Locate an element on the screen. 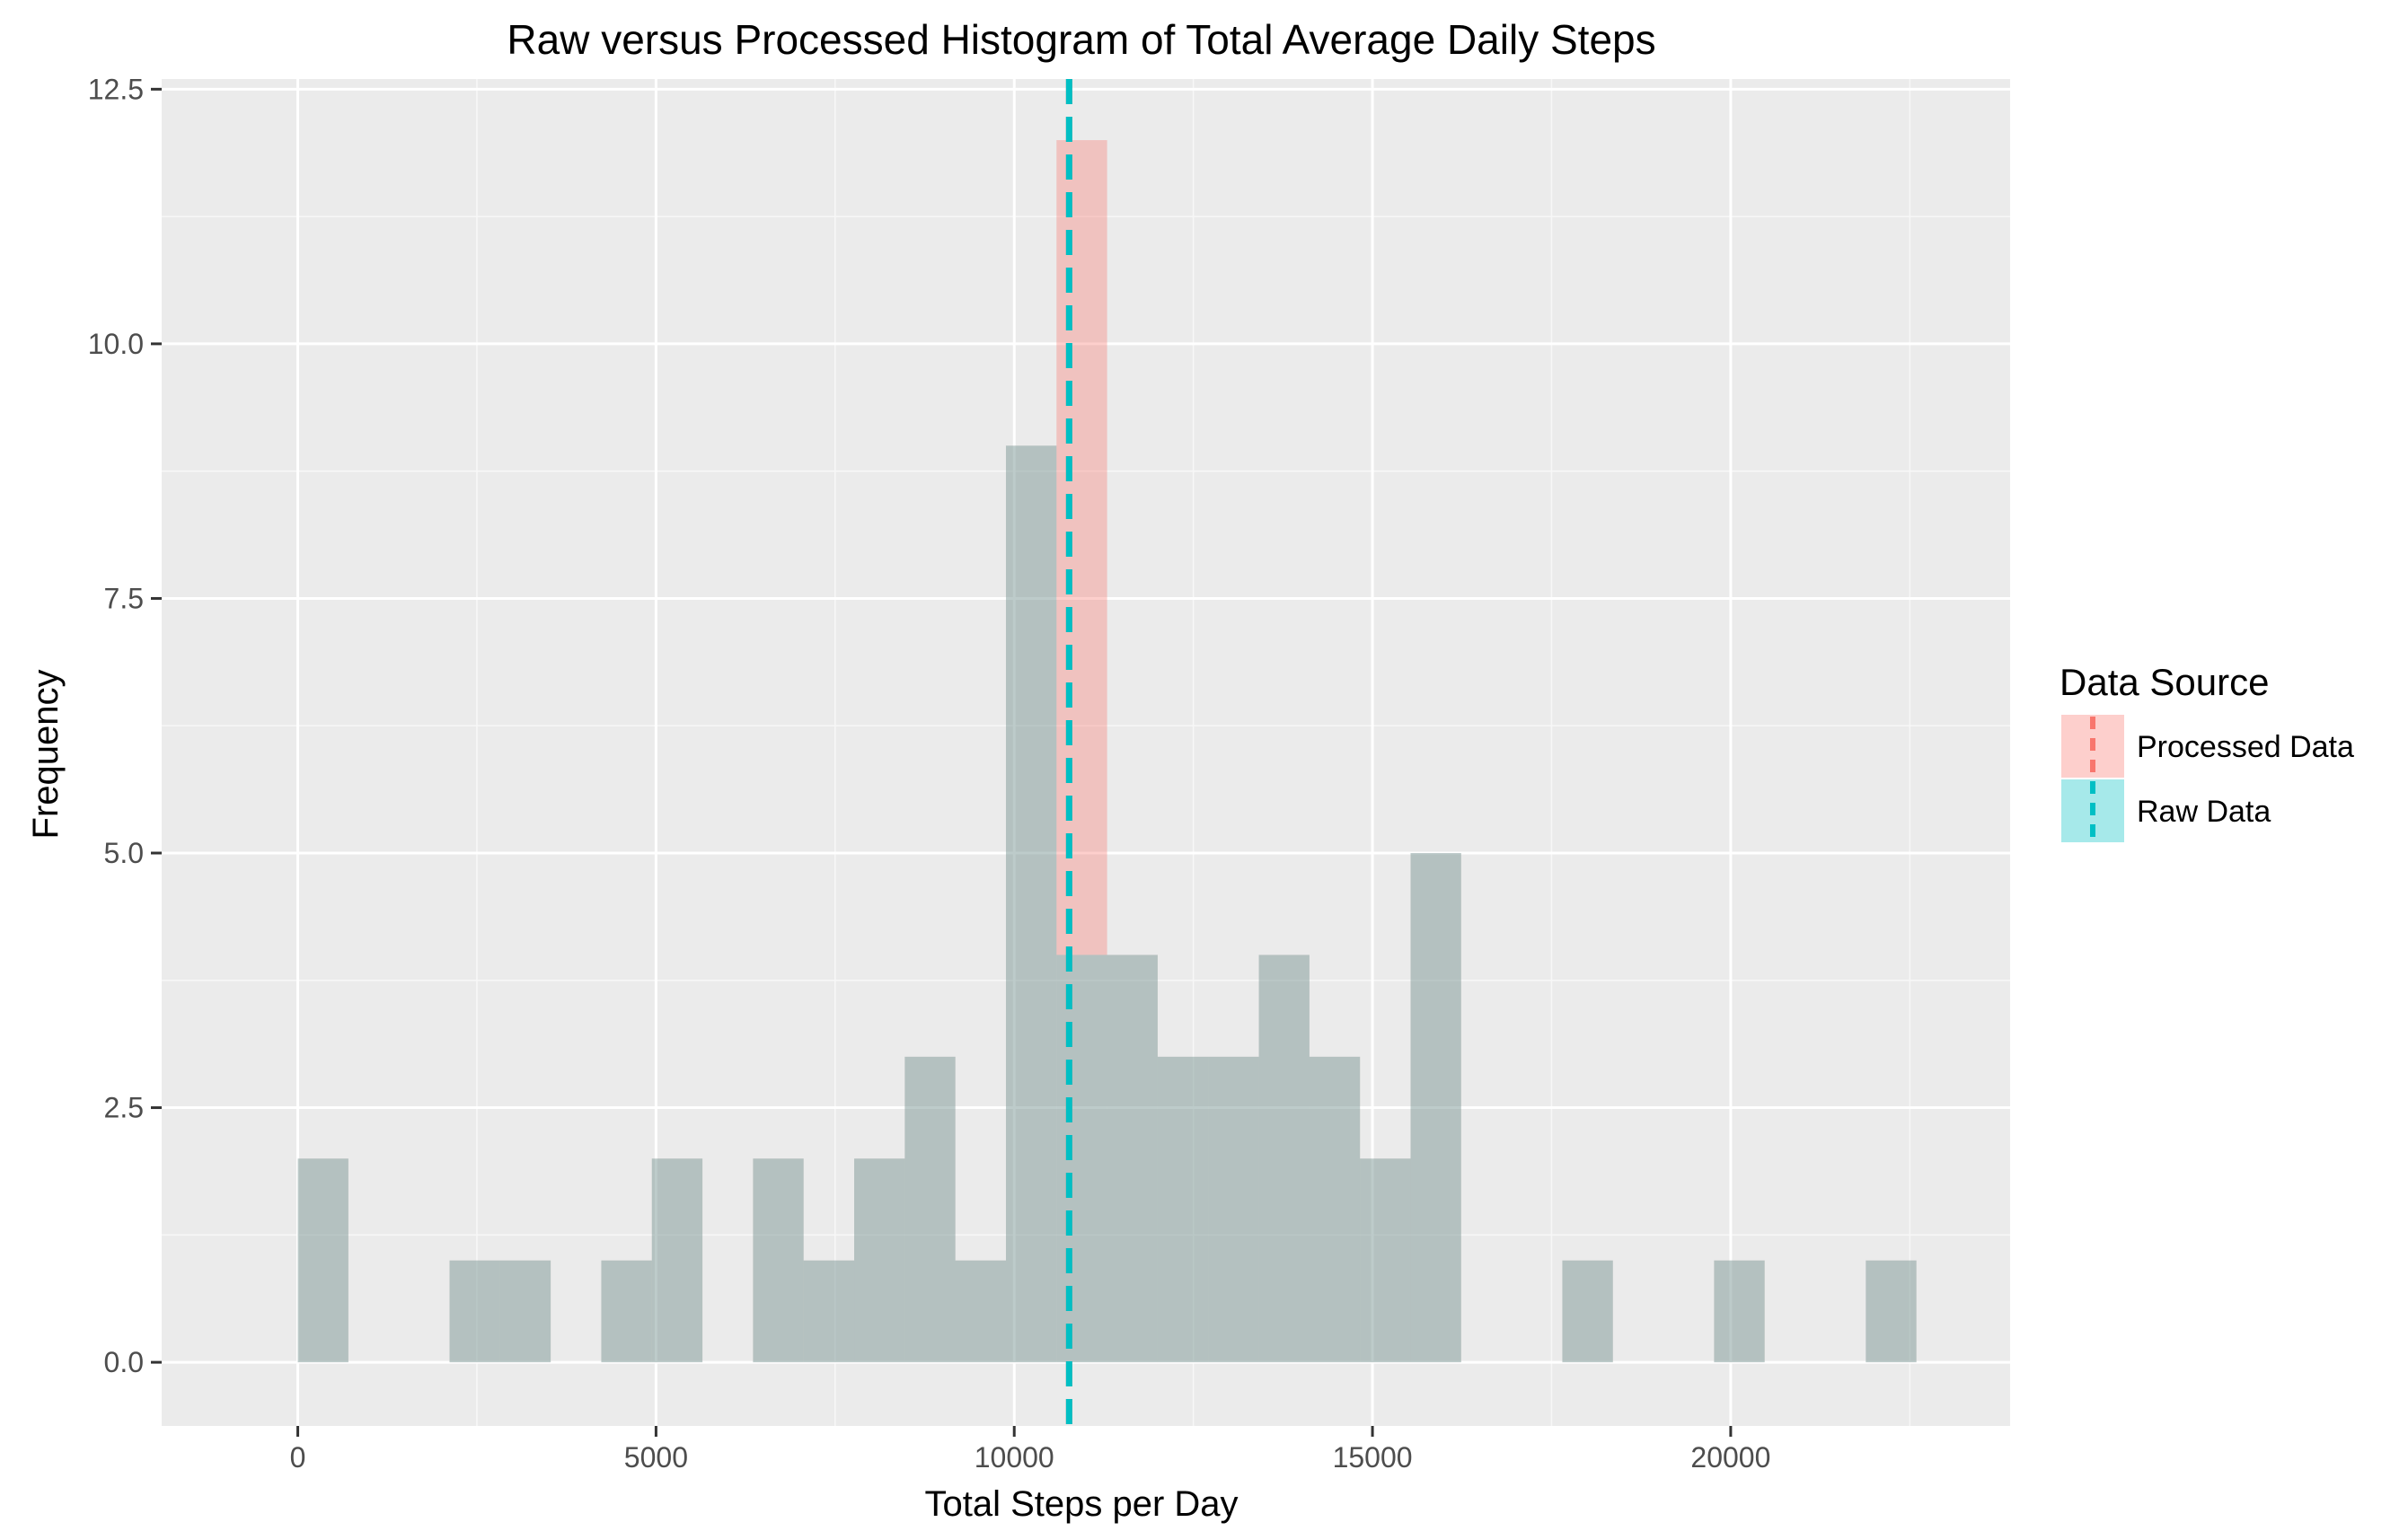  legend-items: Processed Data Raw Data is located at coordinates (2207, 778).